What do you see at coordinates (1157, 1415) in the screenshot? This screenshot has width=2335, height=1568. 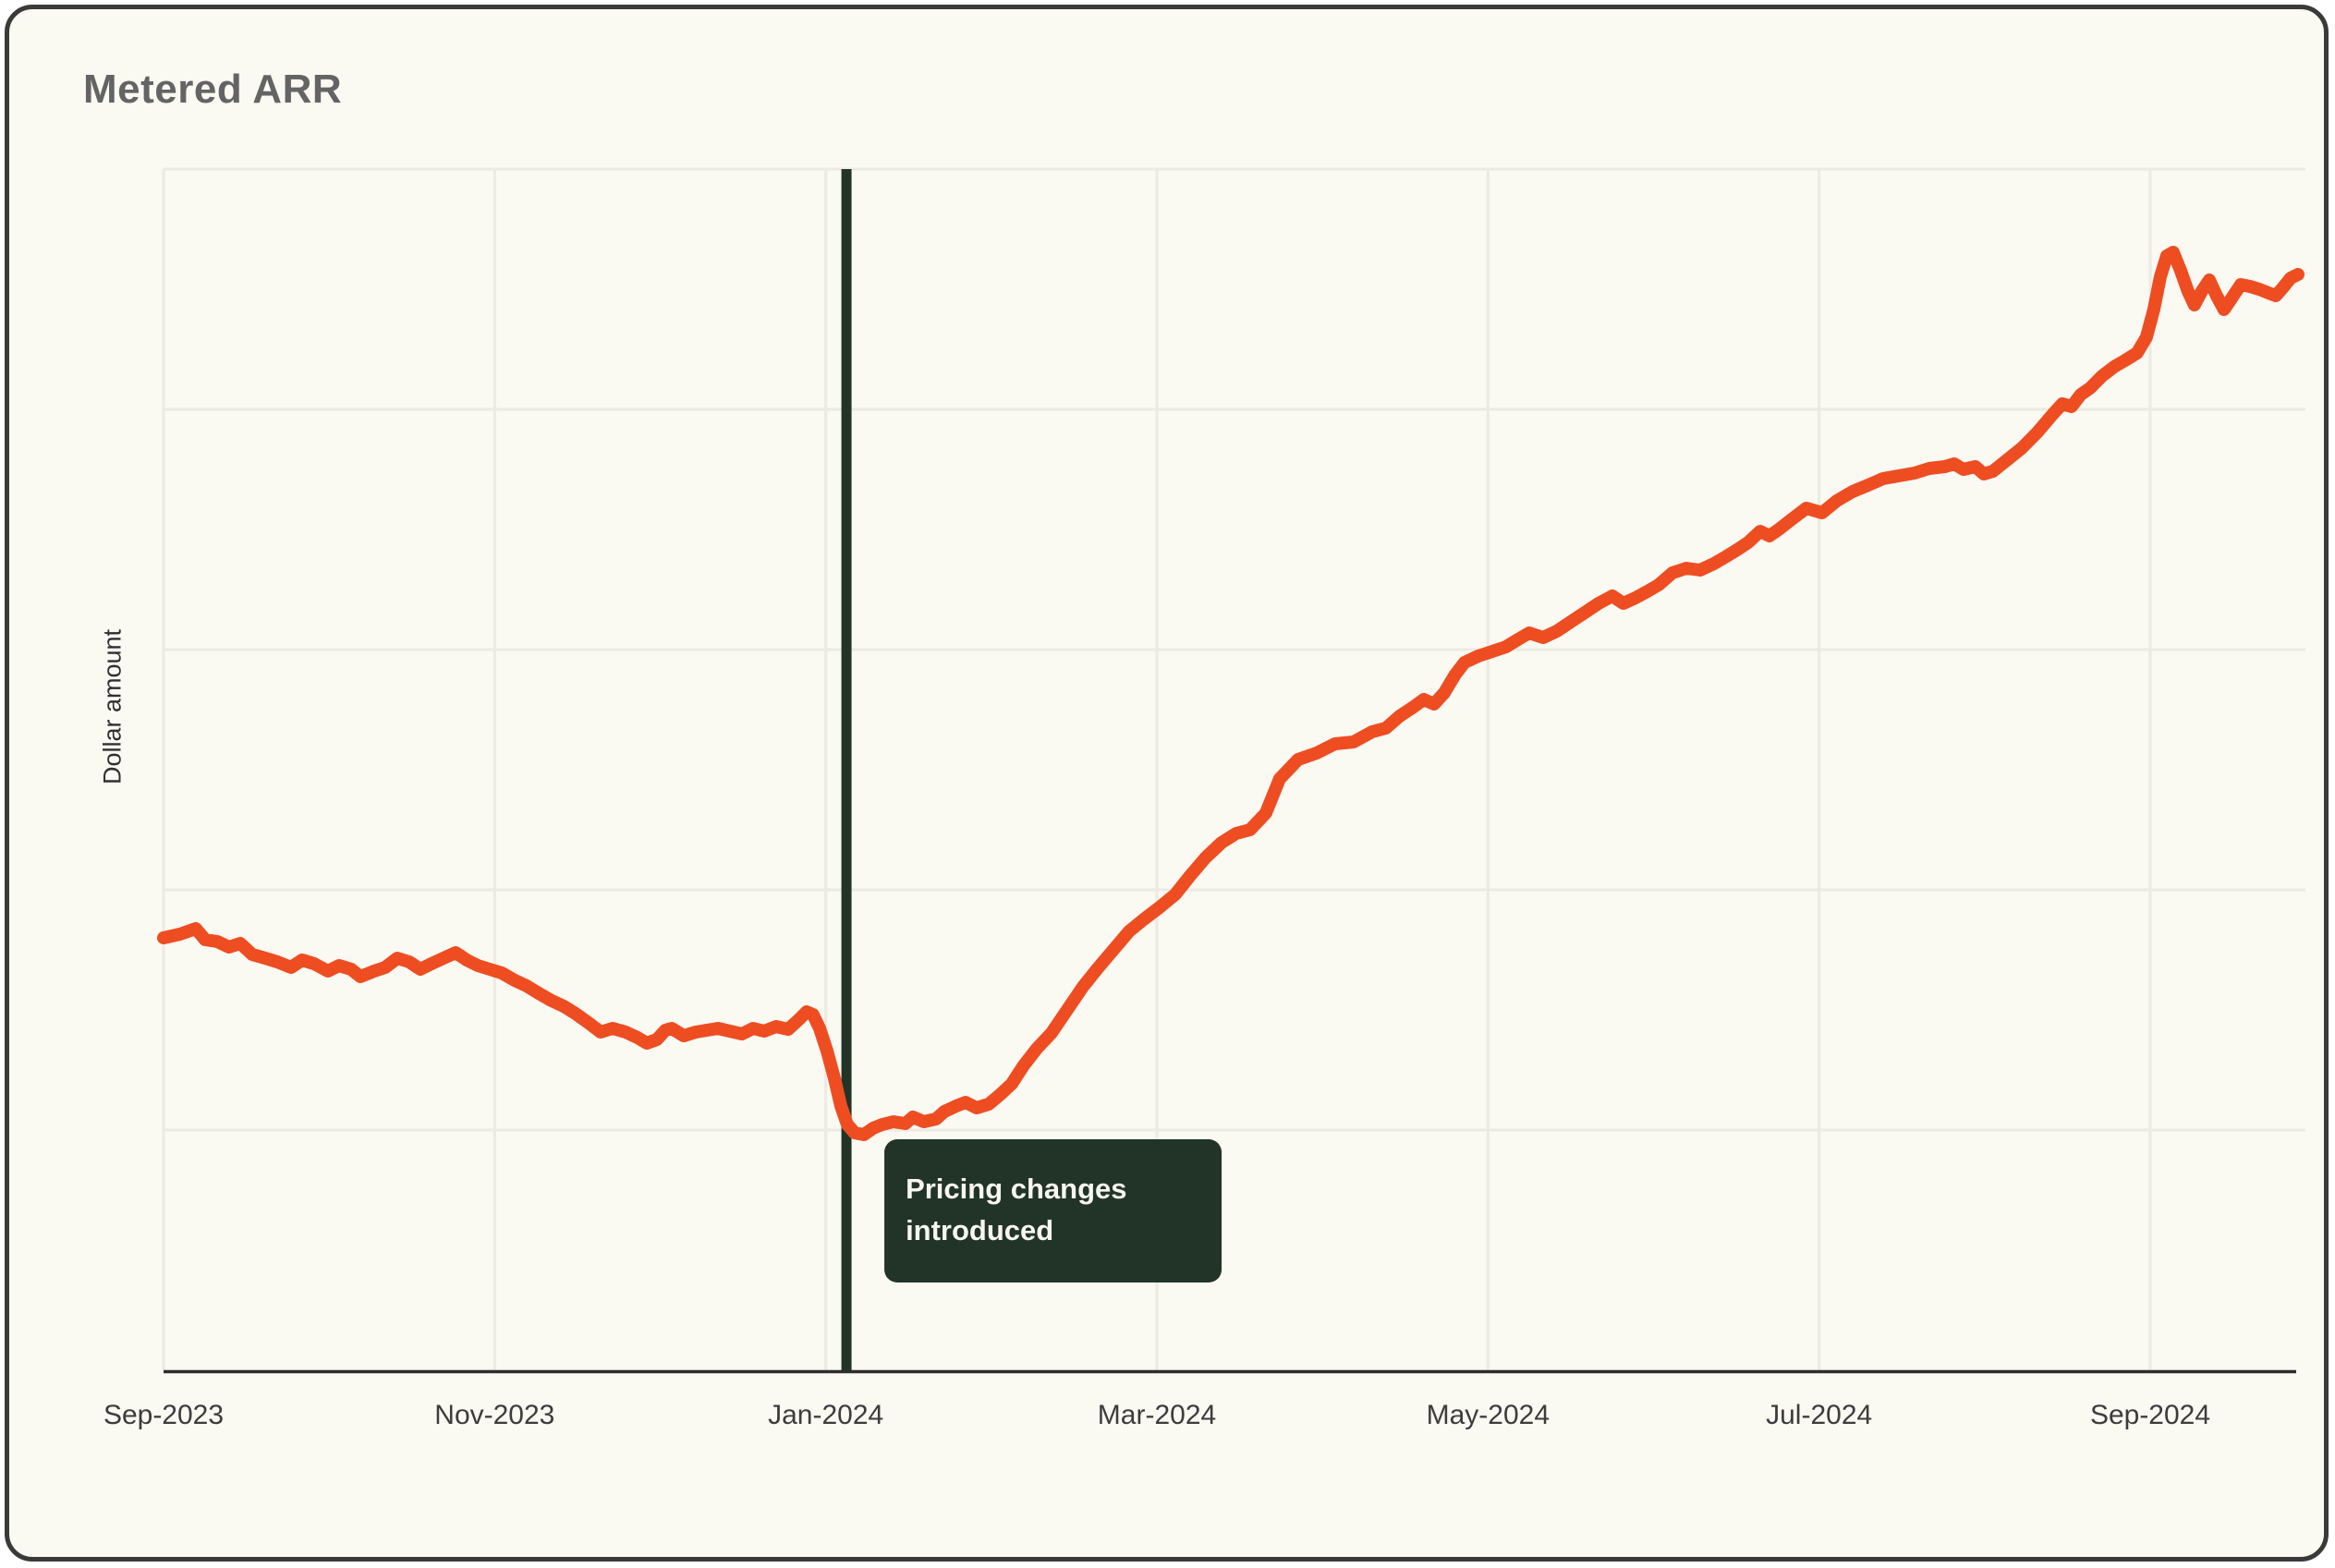 I see `x-tick-label: Mar-2024` at bounding box center [1157, 1415].